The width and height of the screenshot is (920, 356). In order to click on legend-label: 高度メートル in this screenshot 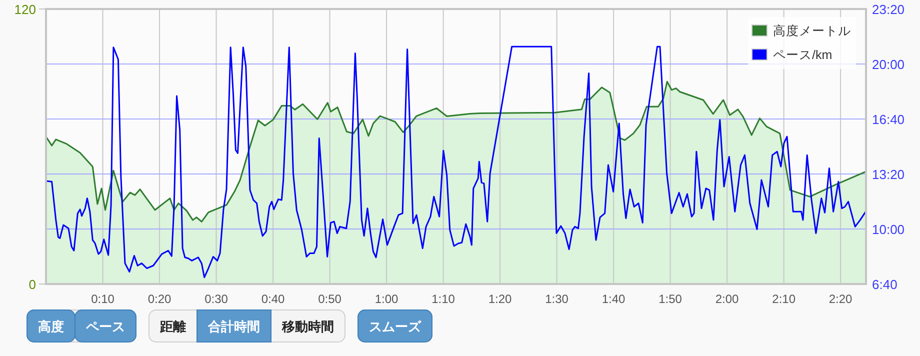, I will do `click(812, 30)`.